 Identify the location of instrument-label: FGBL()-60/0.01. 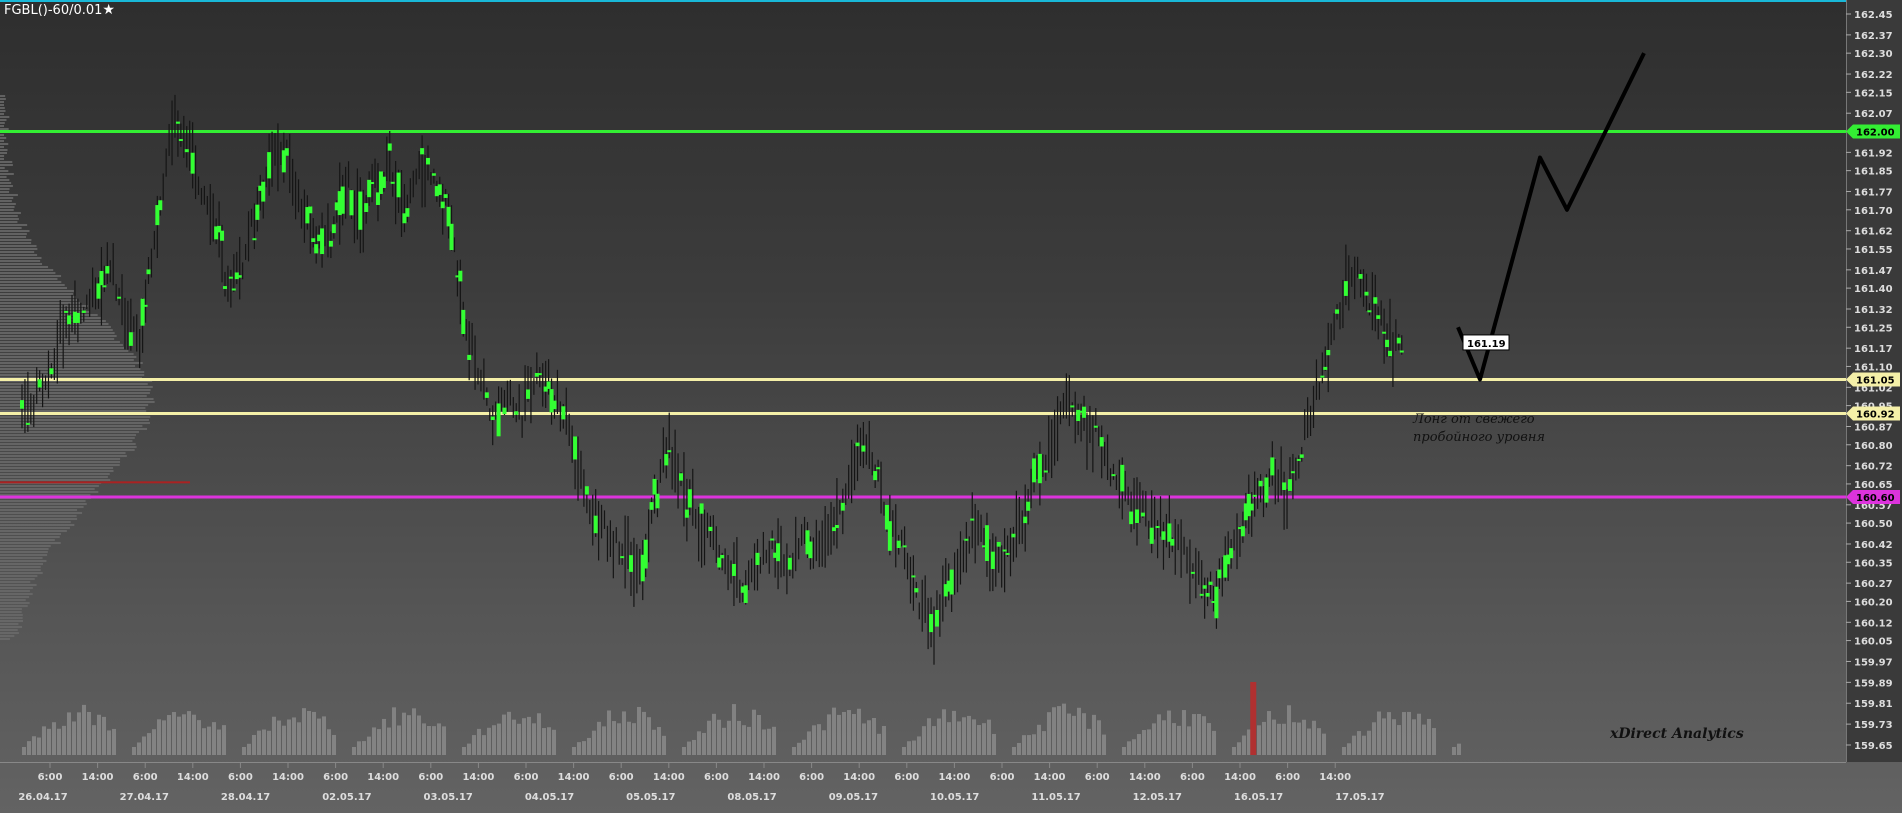
(53, 10).